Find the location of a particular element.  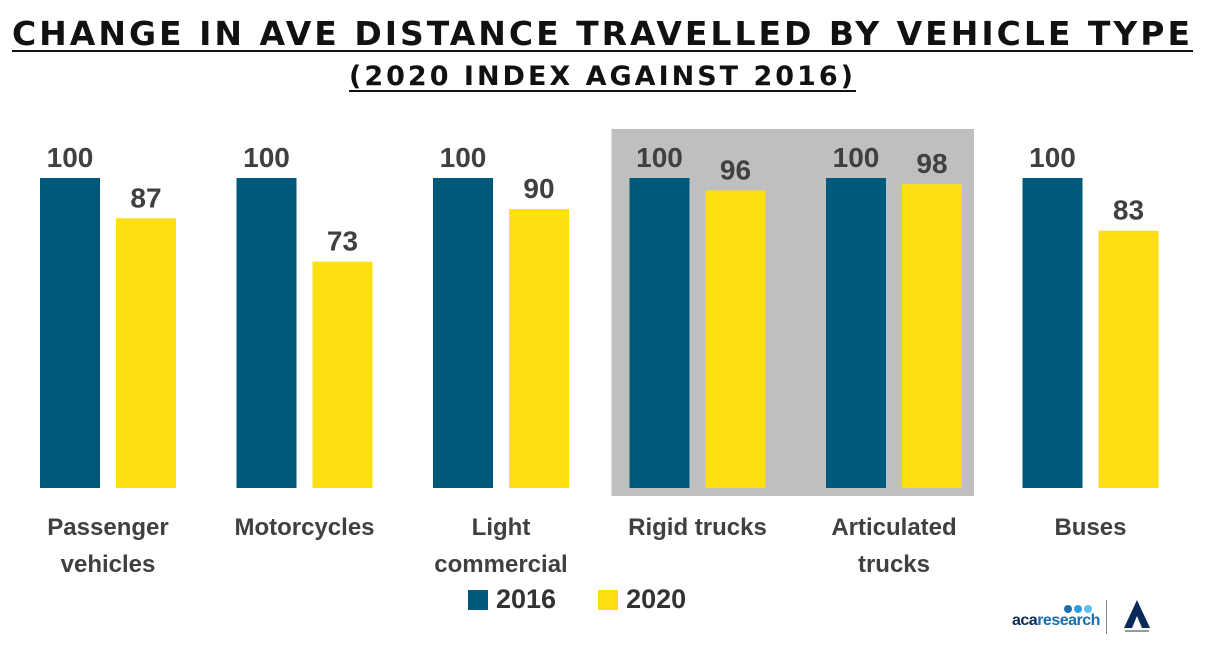

data-label-2020-2: 90 is located at coordinates (538, 188).